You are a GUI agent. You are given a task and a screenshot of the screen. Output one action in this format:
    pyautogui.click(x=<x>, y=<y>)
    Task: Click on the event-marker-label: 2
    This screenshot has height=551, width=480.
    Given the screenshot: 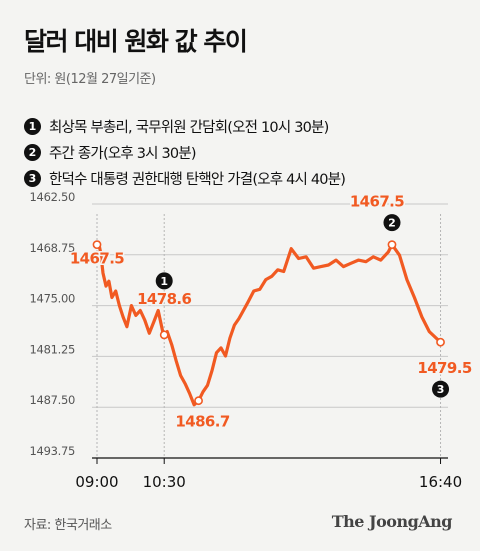 What is the action you would take?
    pyautogui.click(x=392, y=223)
    